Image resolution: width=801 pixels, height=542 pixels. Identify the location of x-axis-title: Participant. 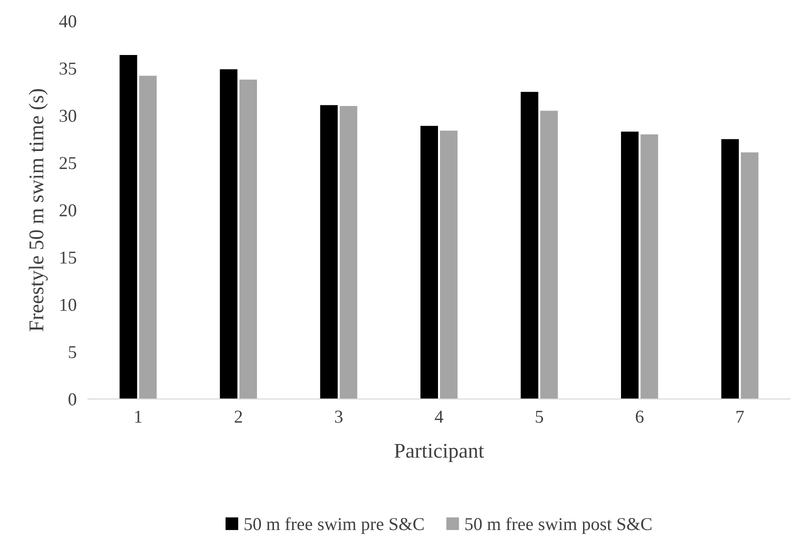
(439, 453).